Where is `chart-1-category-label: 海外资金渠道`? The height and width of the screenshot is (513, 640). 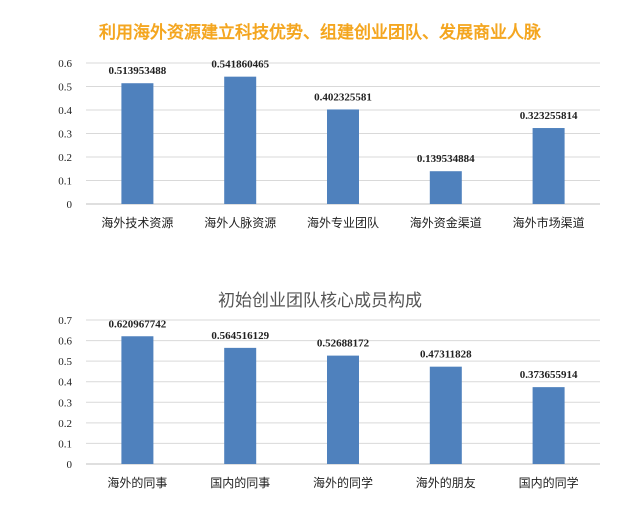 chart-1-category-label: 海外资金渠道 is located at coordinates (446, 222).